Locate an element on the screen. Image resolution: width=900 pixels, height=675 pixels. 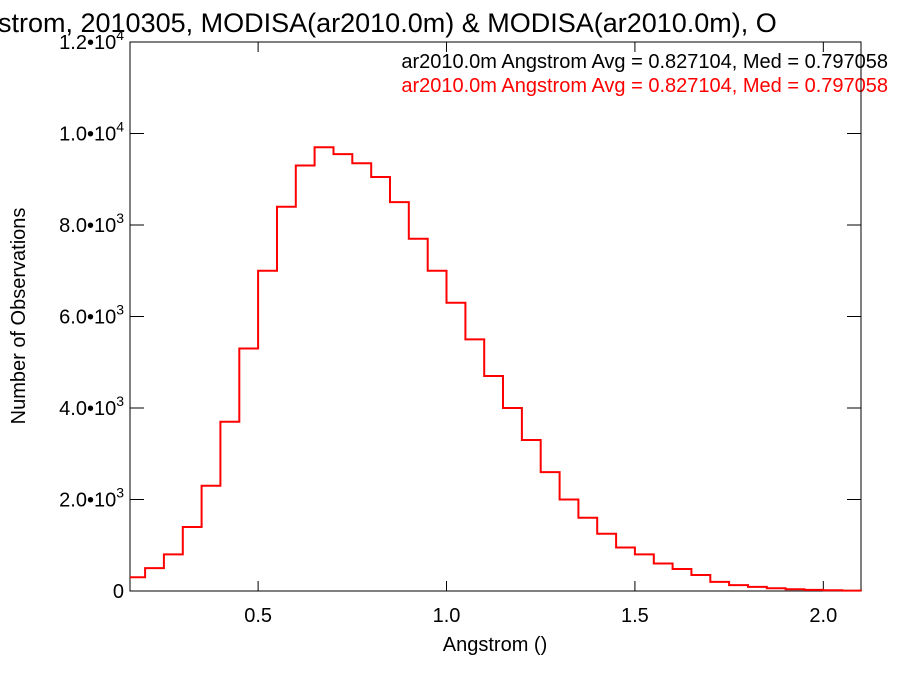
x-tick-label: 0.5 is located at coordinates (258, 616).